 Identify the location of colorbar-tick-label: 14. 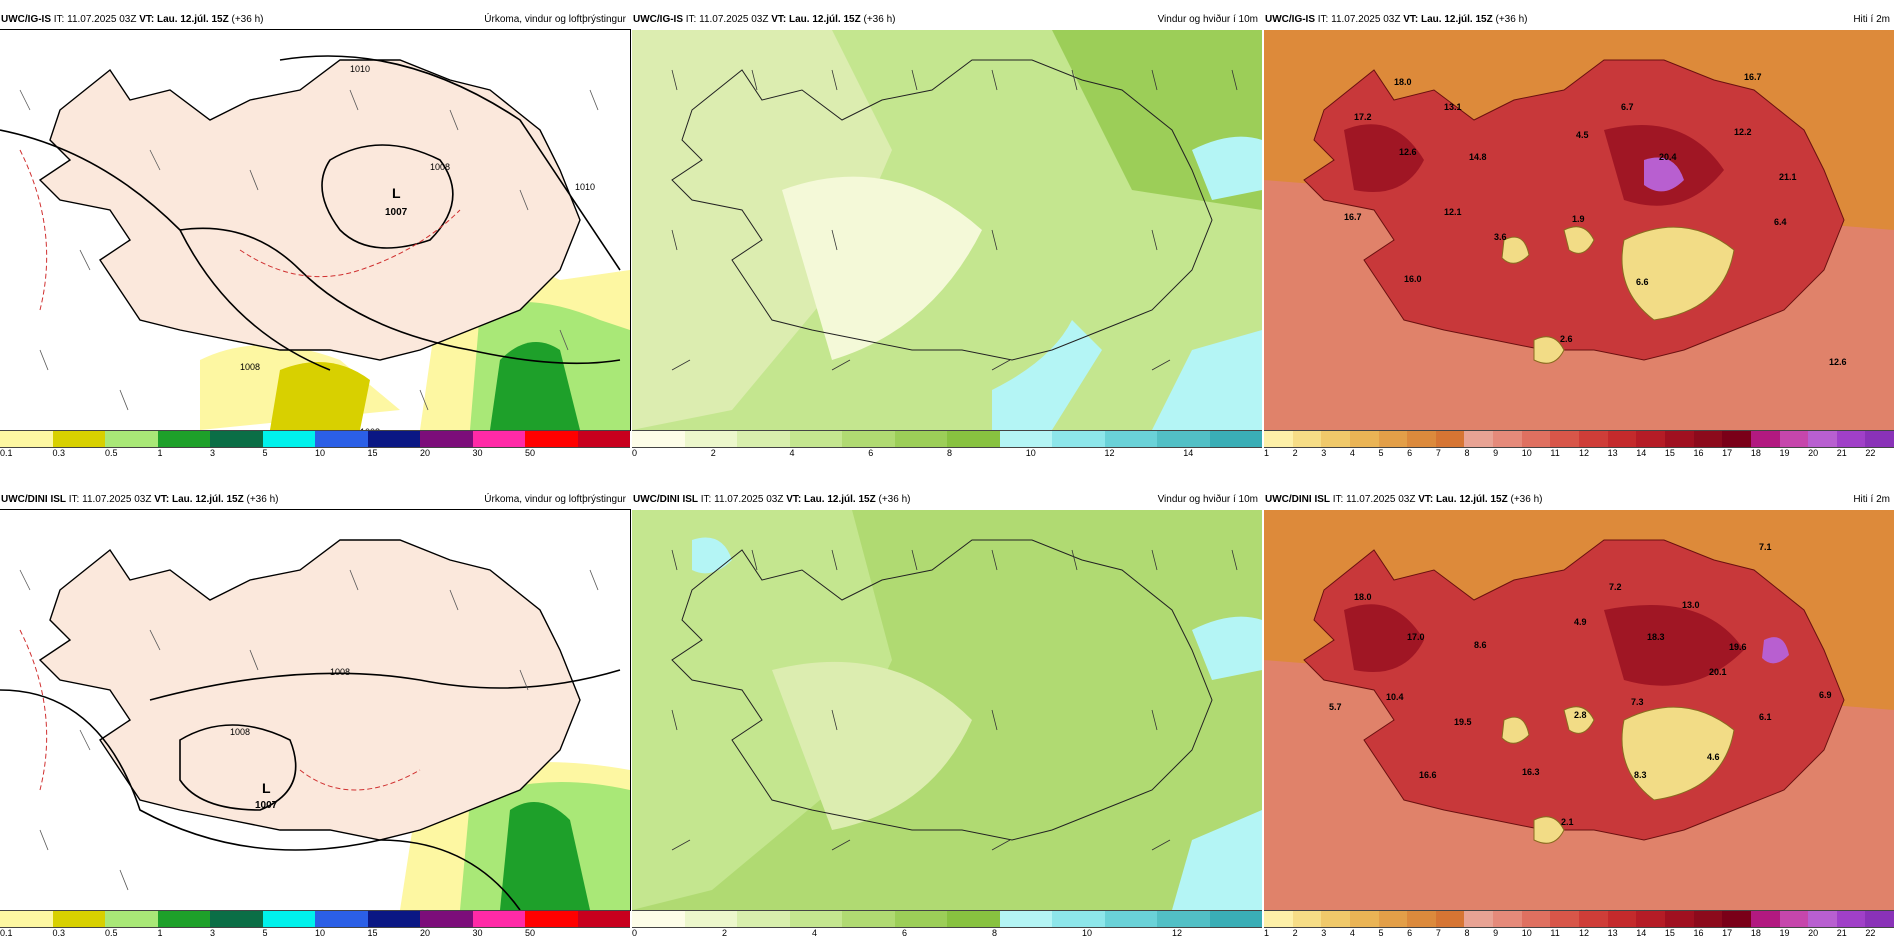
(1641, 933).